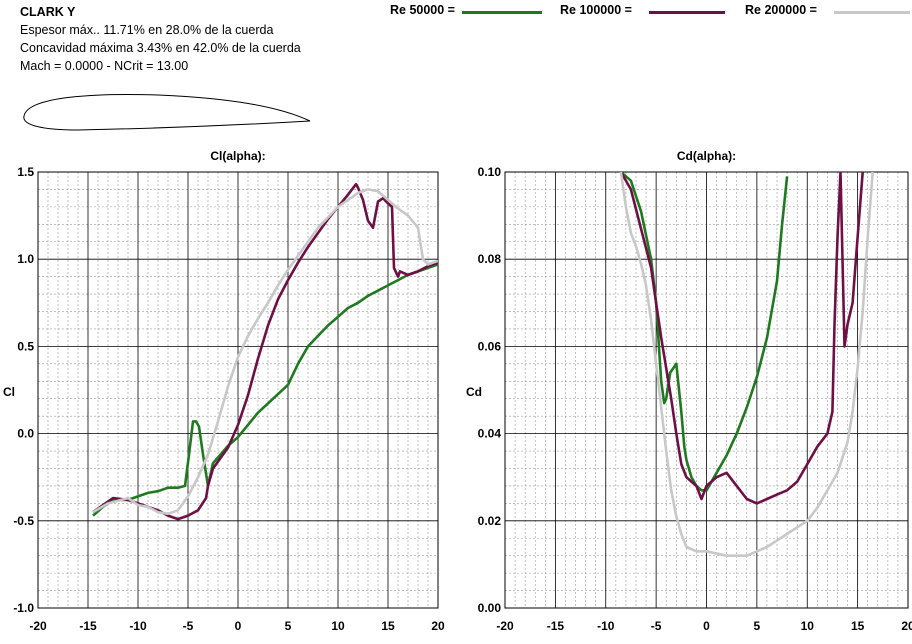 The image size is (912, 644). What do you see at coordinates (9, 392) in the screenshot?
I see `cl-y-axis-label: Cl` at bounding box center [9, 392].